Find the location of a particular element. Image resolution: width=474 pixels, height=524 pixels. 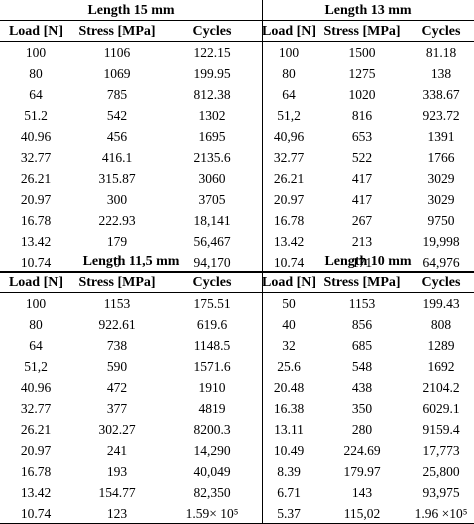

cycles-cell: 18,141 is located at coordinates (212, 220).